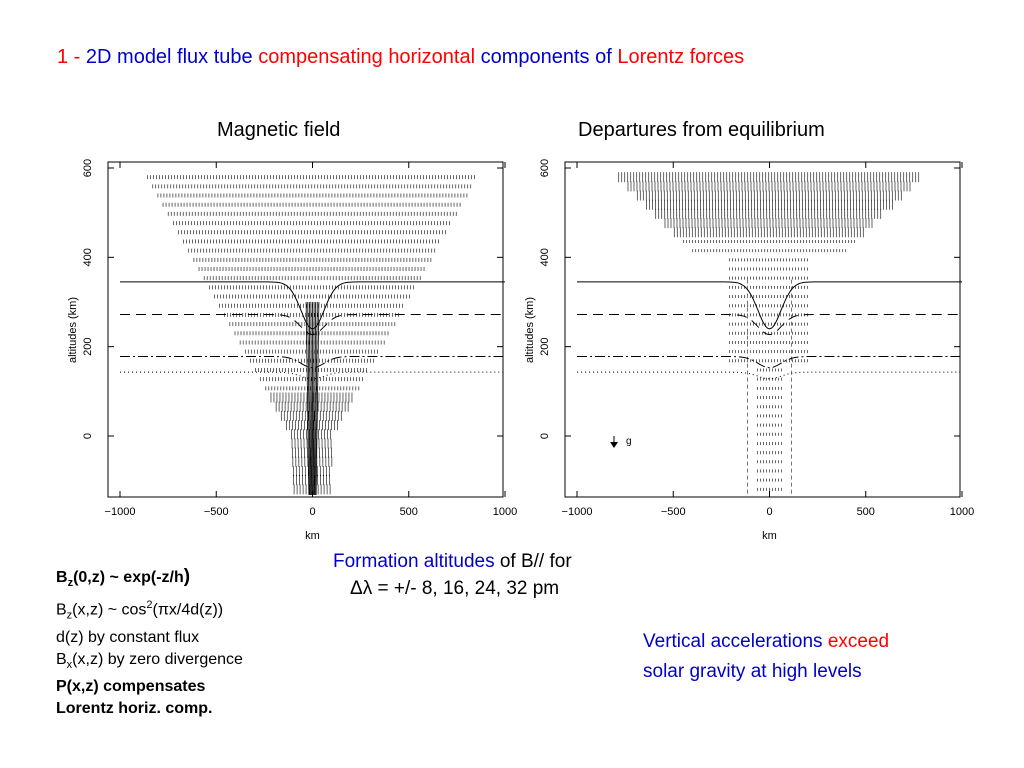 Image resolution: width=1024 pixels, height=768 pixels. I want to click on title-model: 2D model flux tube, so click(169, 57).